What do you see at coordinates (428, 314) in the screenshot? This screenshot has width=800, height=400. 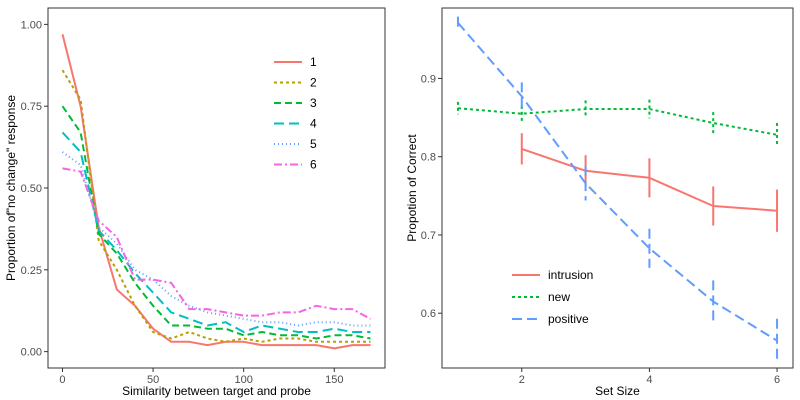 I see `y-tick-label: 0.6` at bounding box center [428, 314].